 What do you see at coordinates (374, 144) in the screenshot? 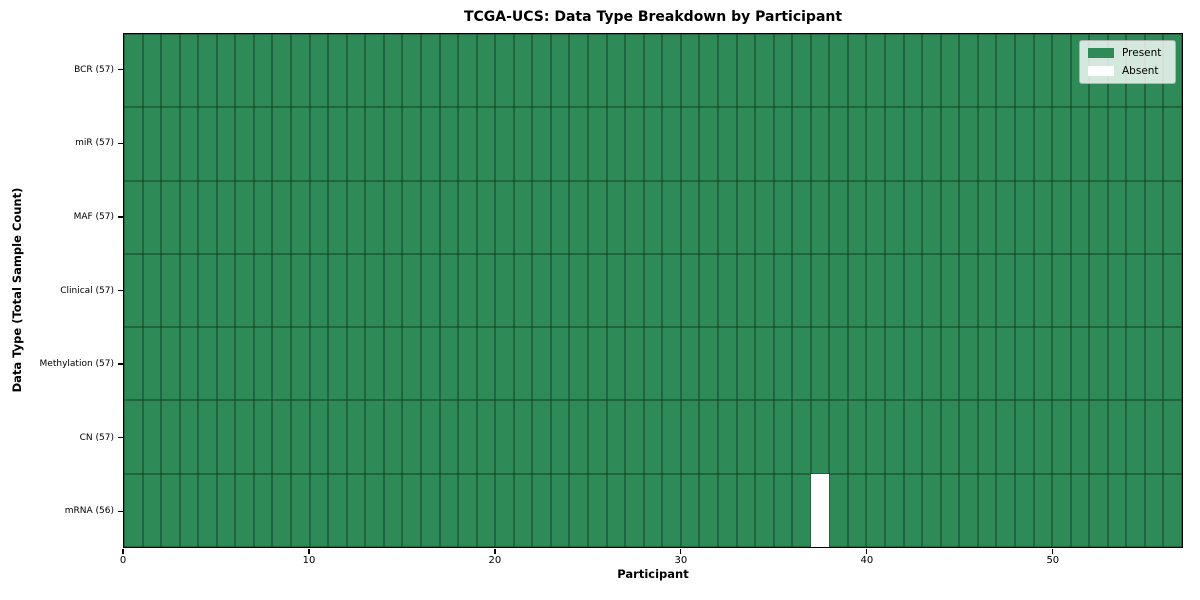
I see `heatmap-cell-miR-p13` at bounding box center [374, 144].